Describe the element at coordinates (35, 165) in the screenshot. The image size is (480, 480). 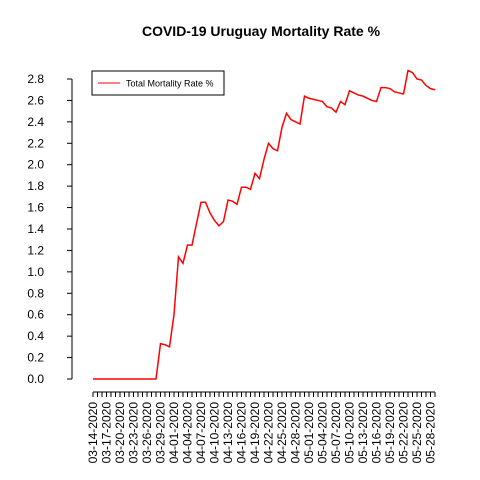
I see `y-tick-label: 2.0` at that location.